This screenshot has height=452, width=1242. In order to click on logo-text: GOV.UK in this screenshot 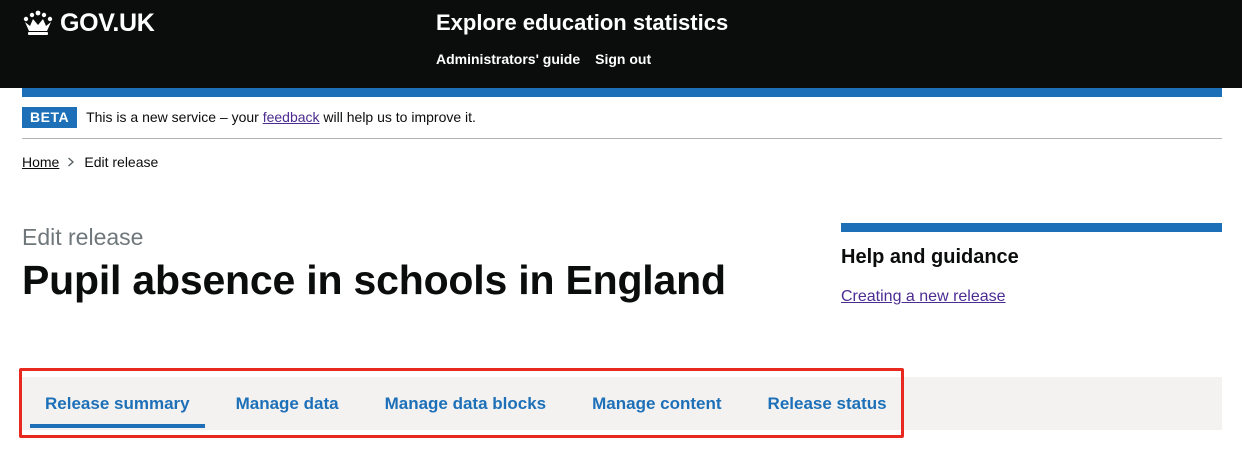, I will do `click(107, 23)`.